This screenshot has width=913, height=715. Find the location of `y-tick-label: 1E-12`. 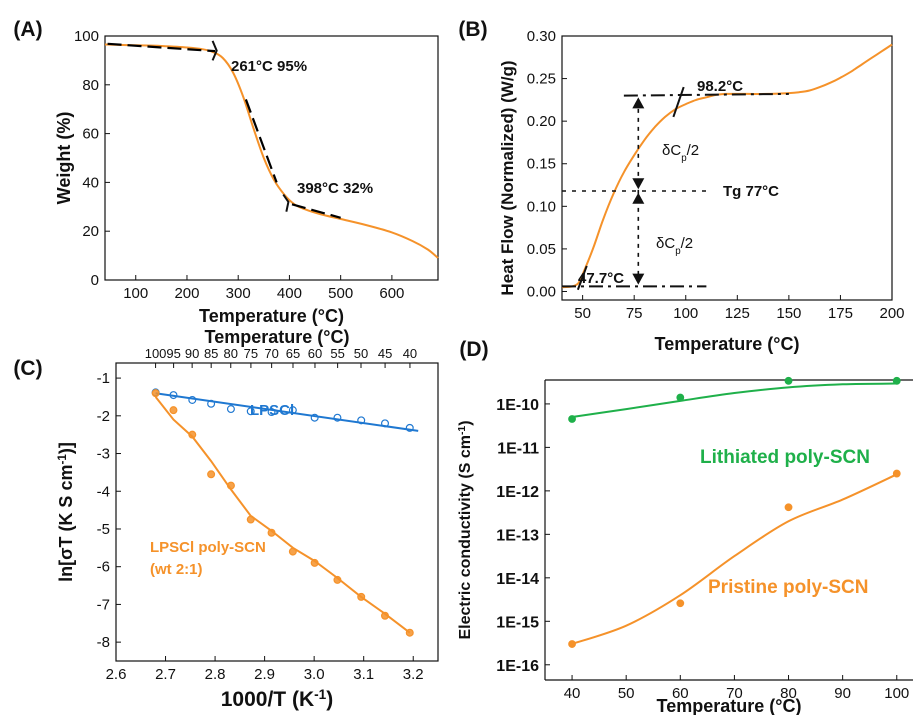

y-tick-label: 1E-12 is located at coordinates (517, 492).